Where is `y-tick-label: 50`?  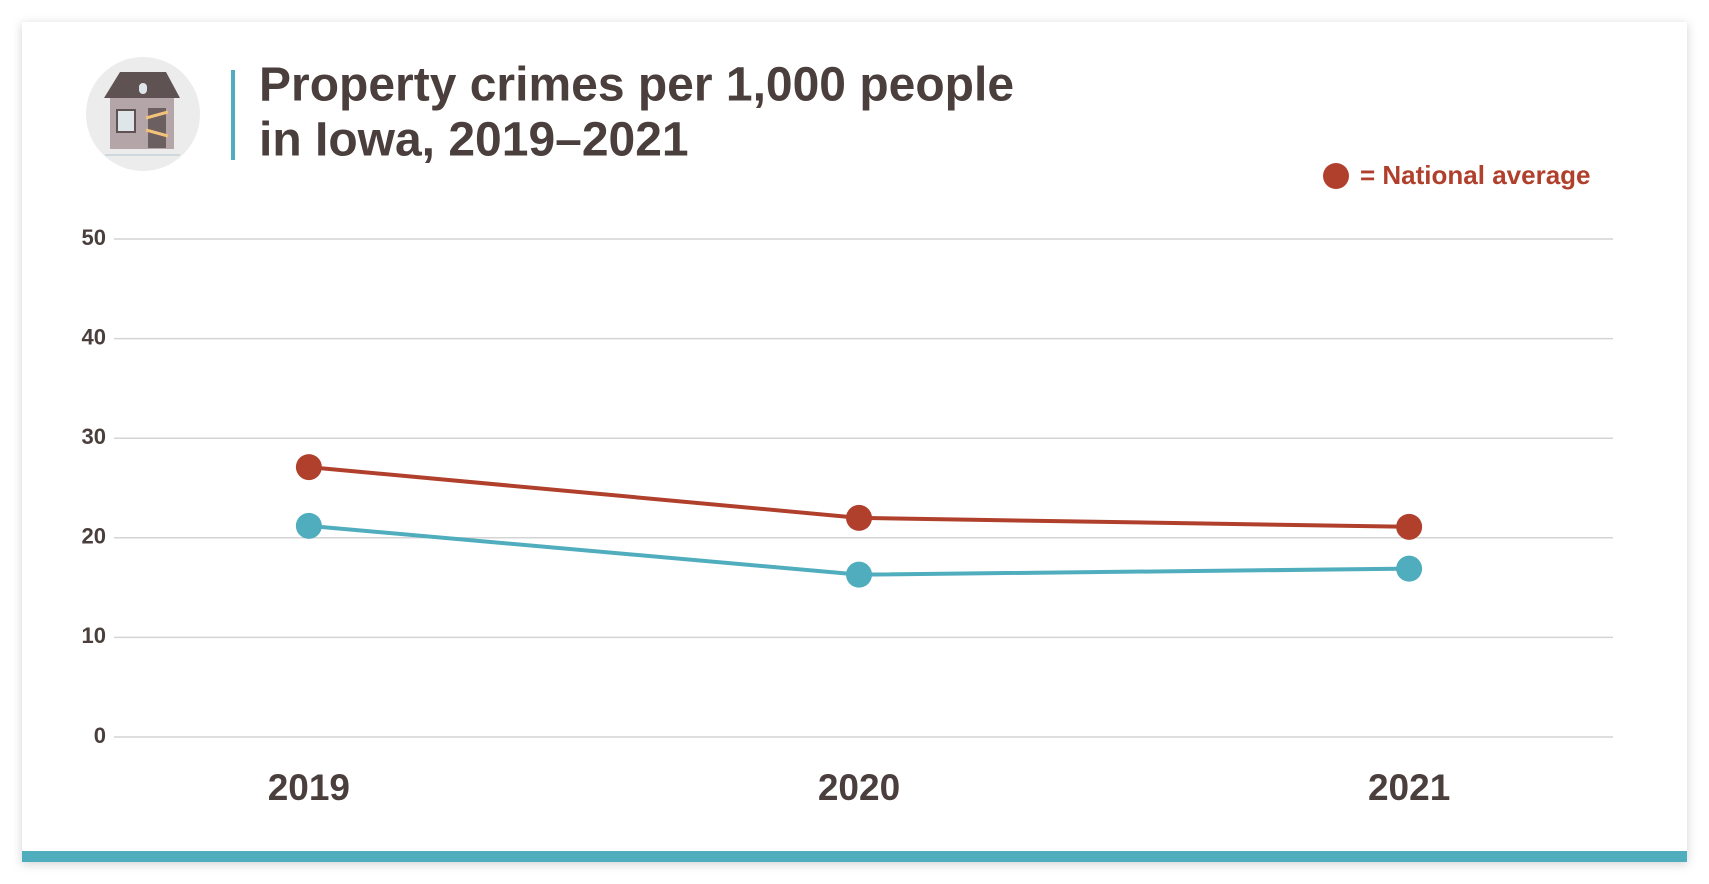 y-tick-label: 50 is located at coordinates (94, 237).